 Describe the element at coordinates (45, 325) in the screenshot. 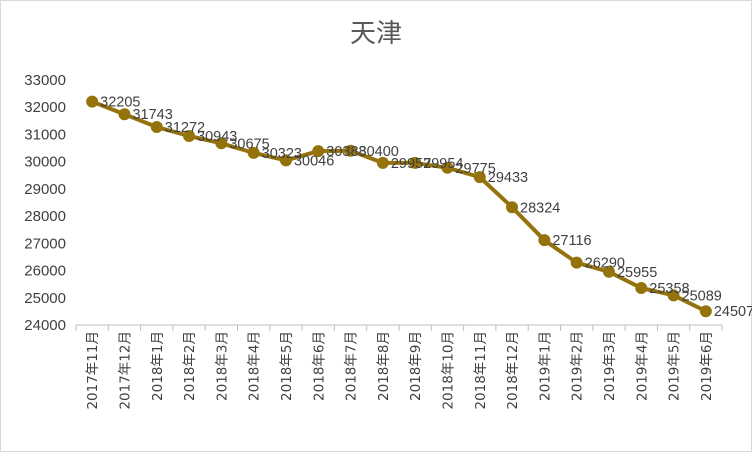

I see `y-tick-label: 24000` at that location.